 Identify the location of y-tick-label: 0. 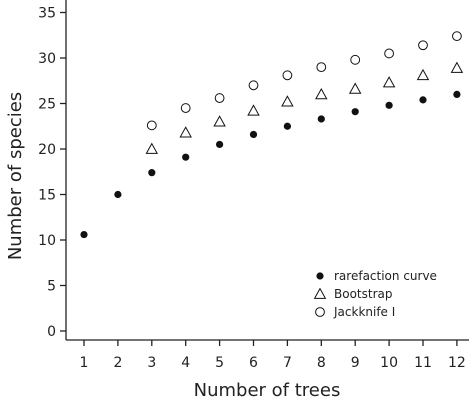
(51, 332).